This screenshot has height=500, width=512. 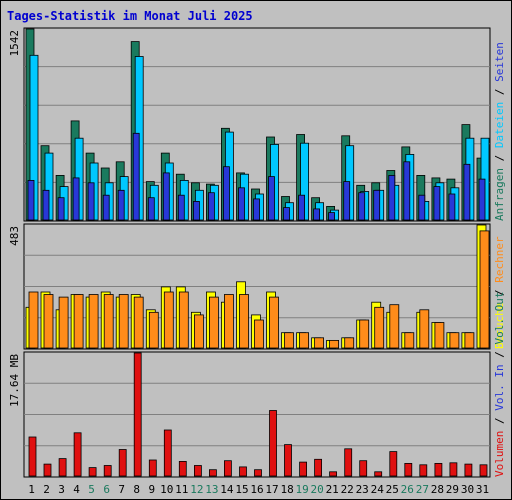 What do you see at coordinates (499, 454) in the screenshot?
I see `legend-item-volumen: Volumen` at bounding box center [499, 454].